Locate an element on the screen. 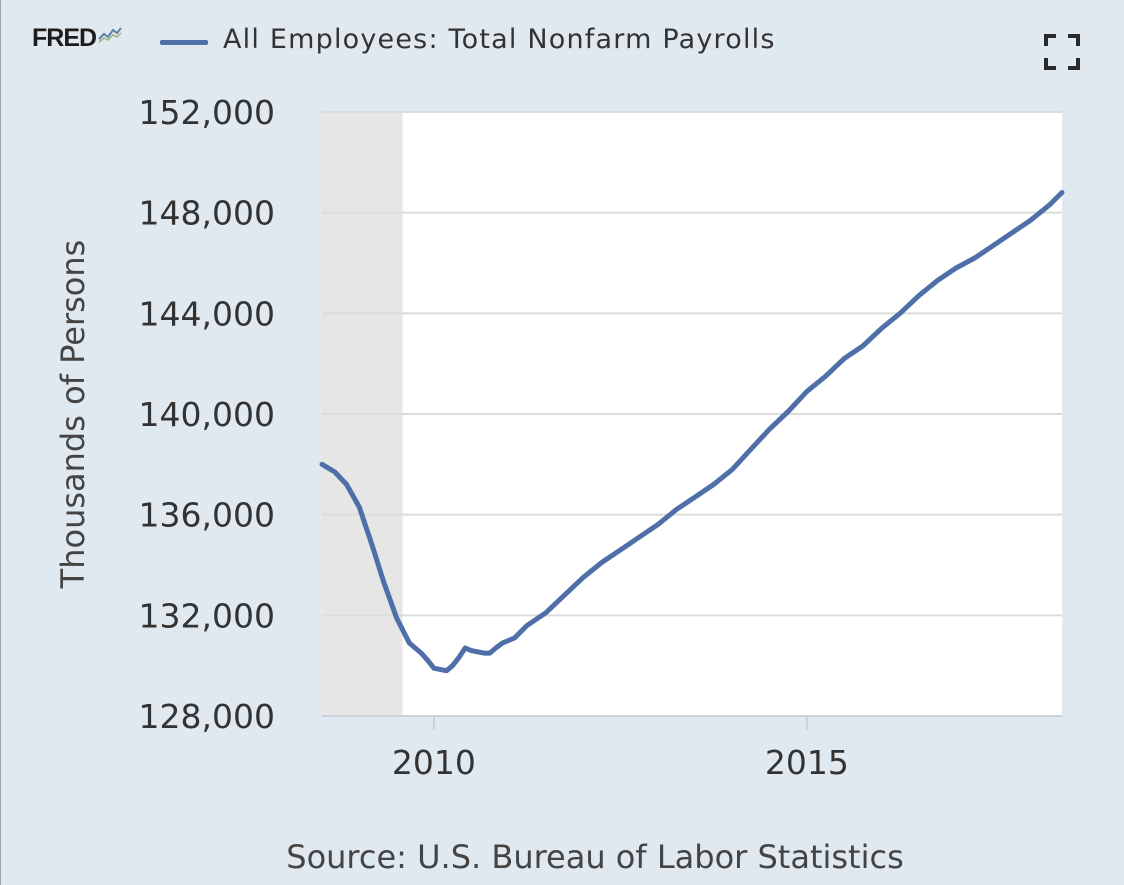 The height and width of the screenshot is (885, 1124). x-tick-label: 2010 is located at coordinates (434, 762).